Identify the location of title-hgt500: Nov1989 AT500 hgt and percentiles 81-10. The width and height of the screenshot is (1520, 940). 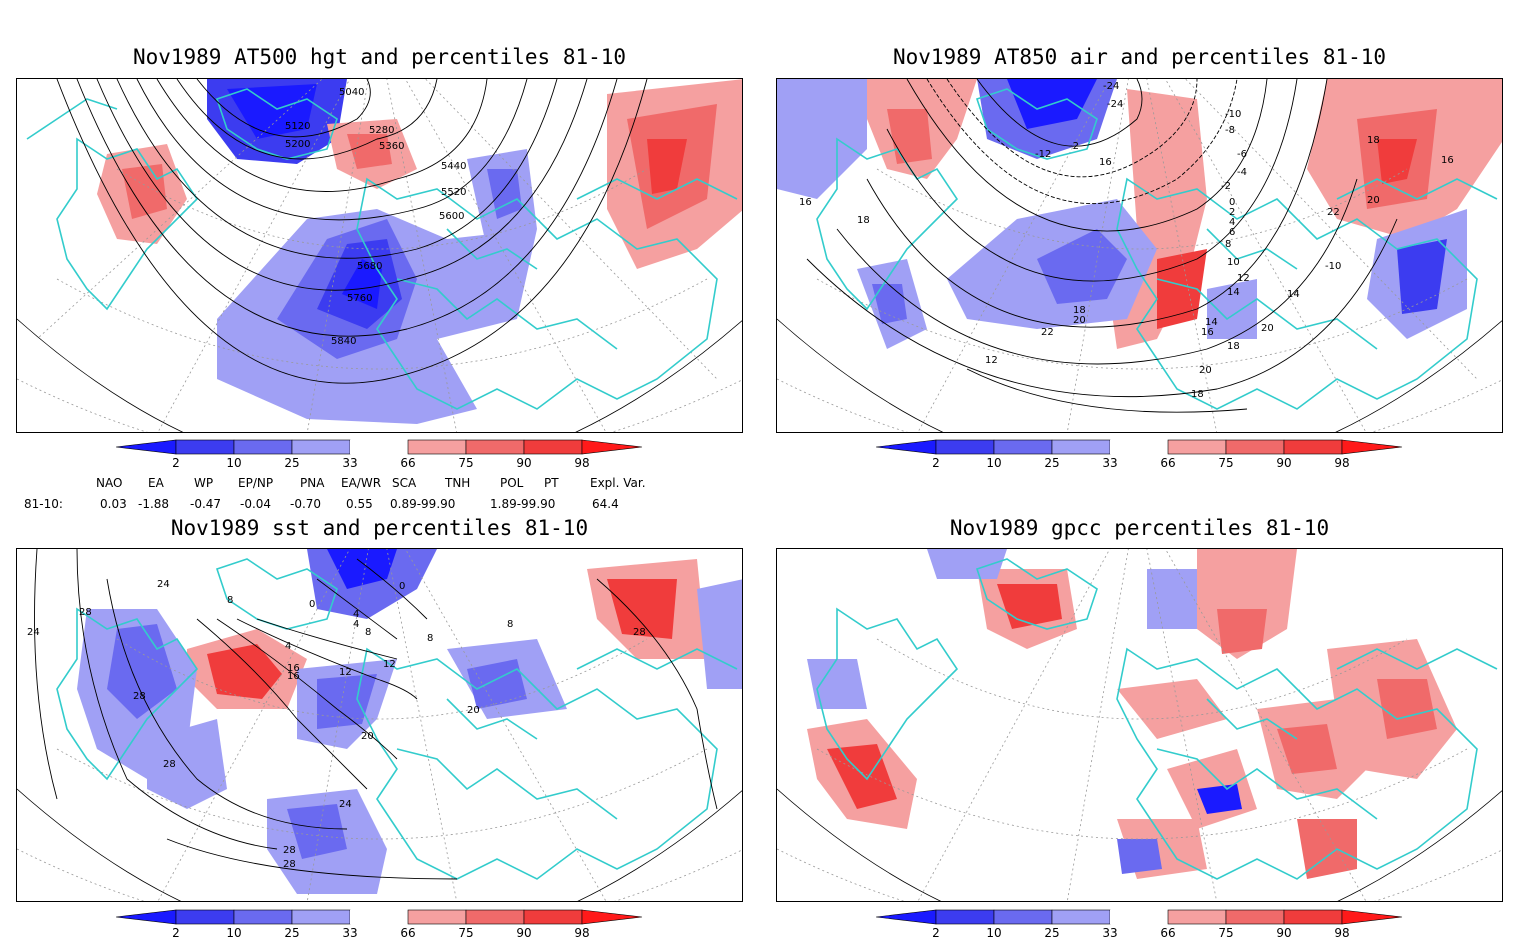
(379, 57).